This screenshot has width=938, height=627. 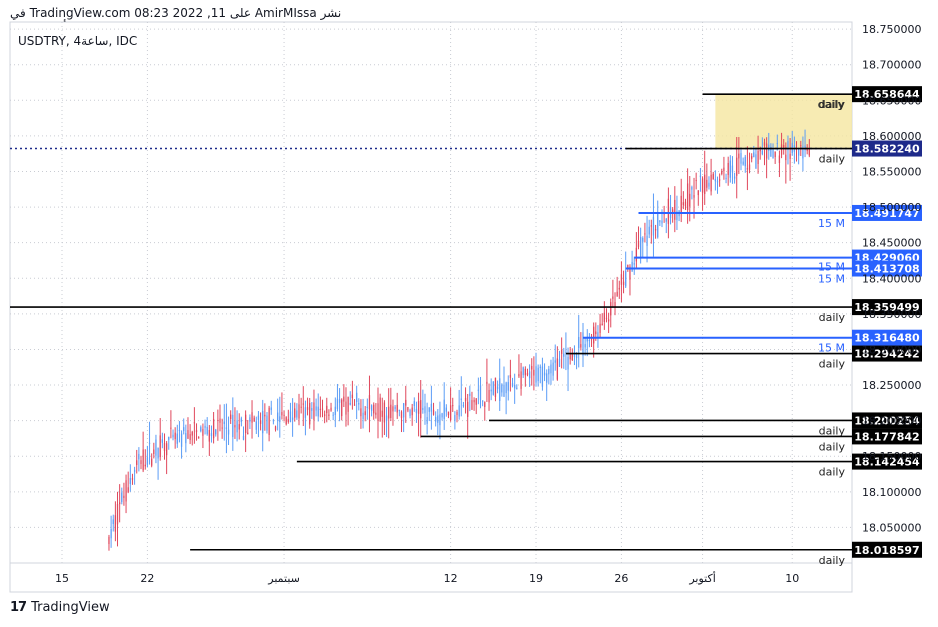 What do you see at coordinates (887, 338) in the screenshot?
I see `svg-text: 18.316480` at bounding box center [887, 338].